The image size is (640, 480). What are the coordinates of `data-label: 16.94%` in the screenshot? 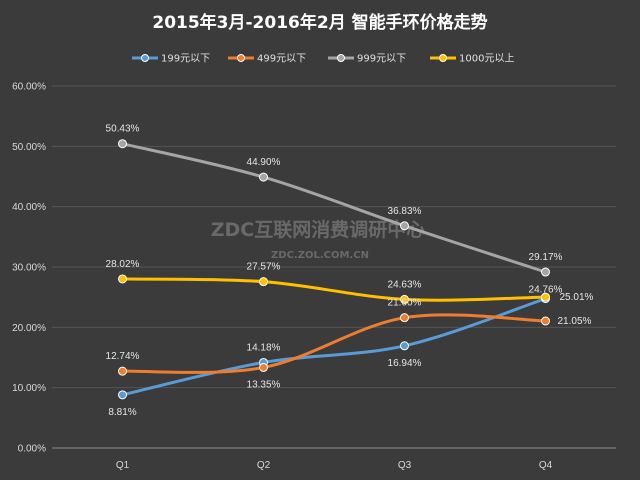 It's located at (405, 363).